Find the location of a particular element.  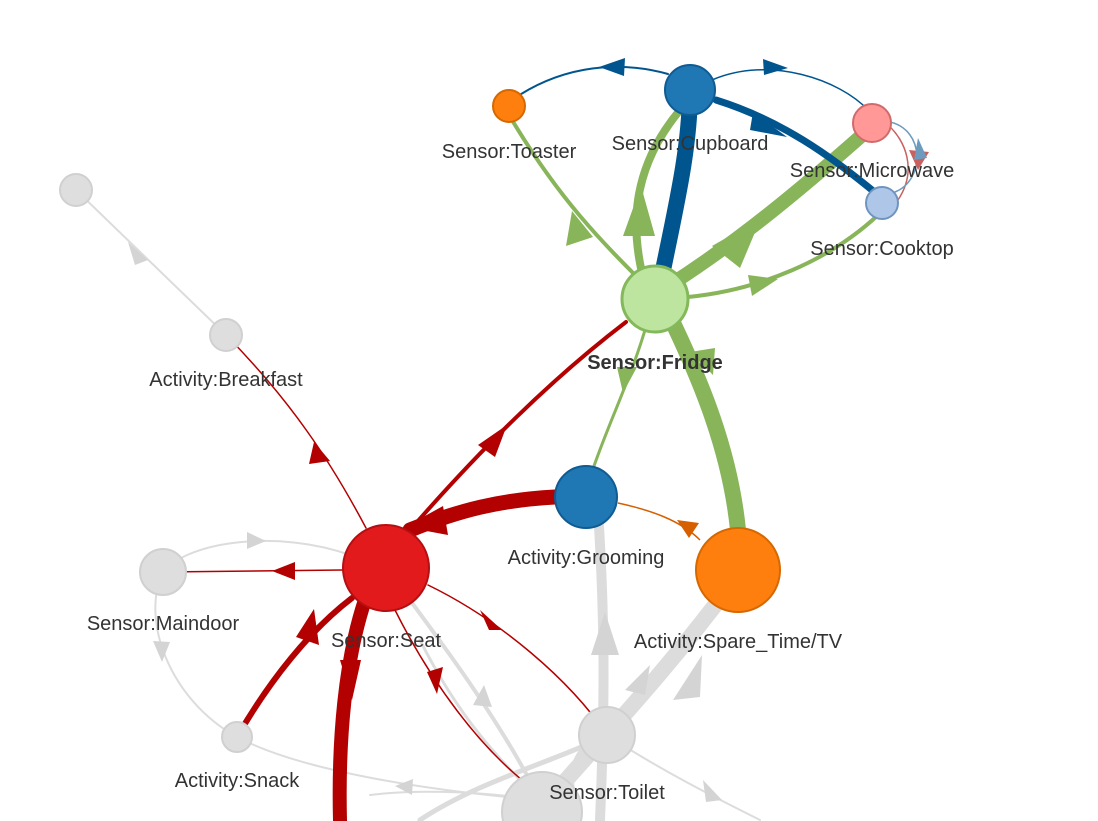

arrowhead-seat-offscreen is located at coordinates (350, 680).